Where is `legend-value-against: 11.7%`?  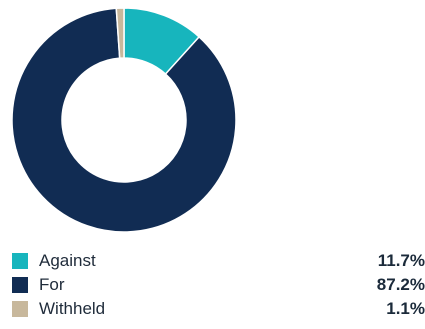
legend-value-against: 11.7% is located at coordinates (401, 260).